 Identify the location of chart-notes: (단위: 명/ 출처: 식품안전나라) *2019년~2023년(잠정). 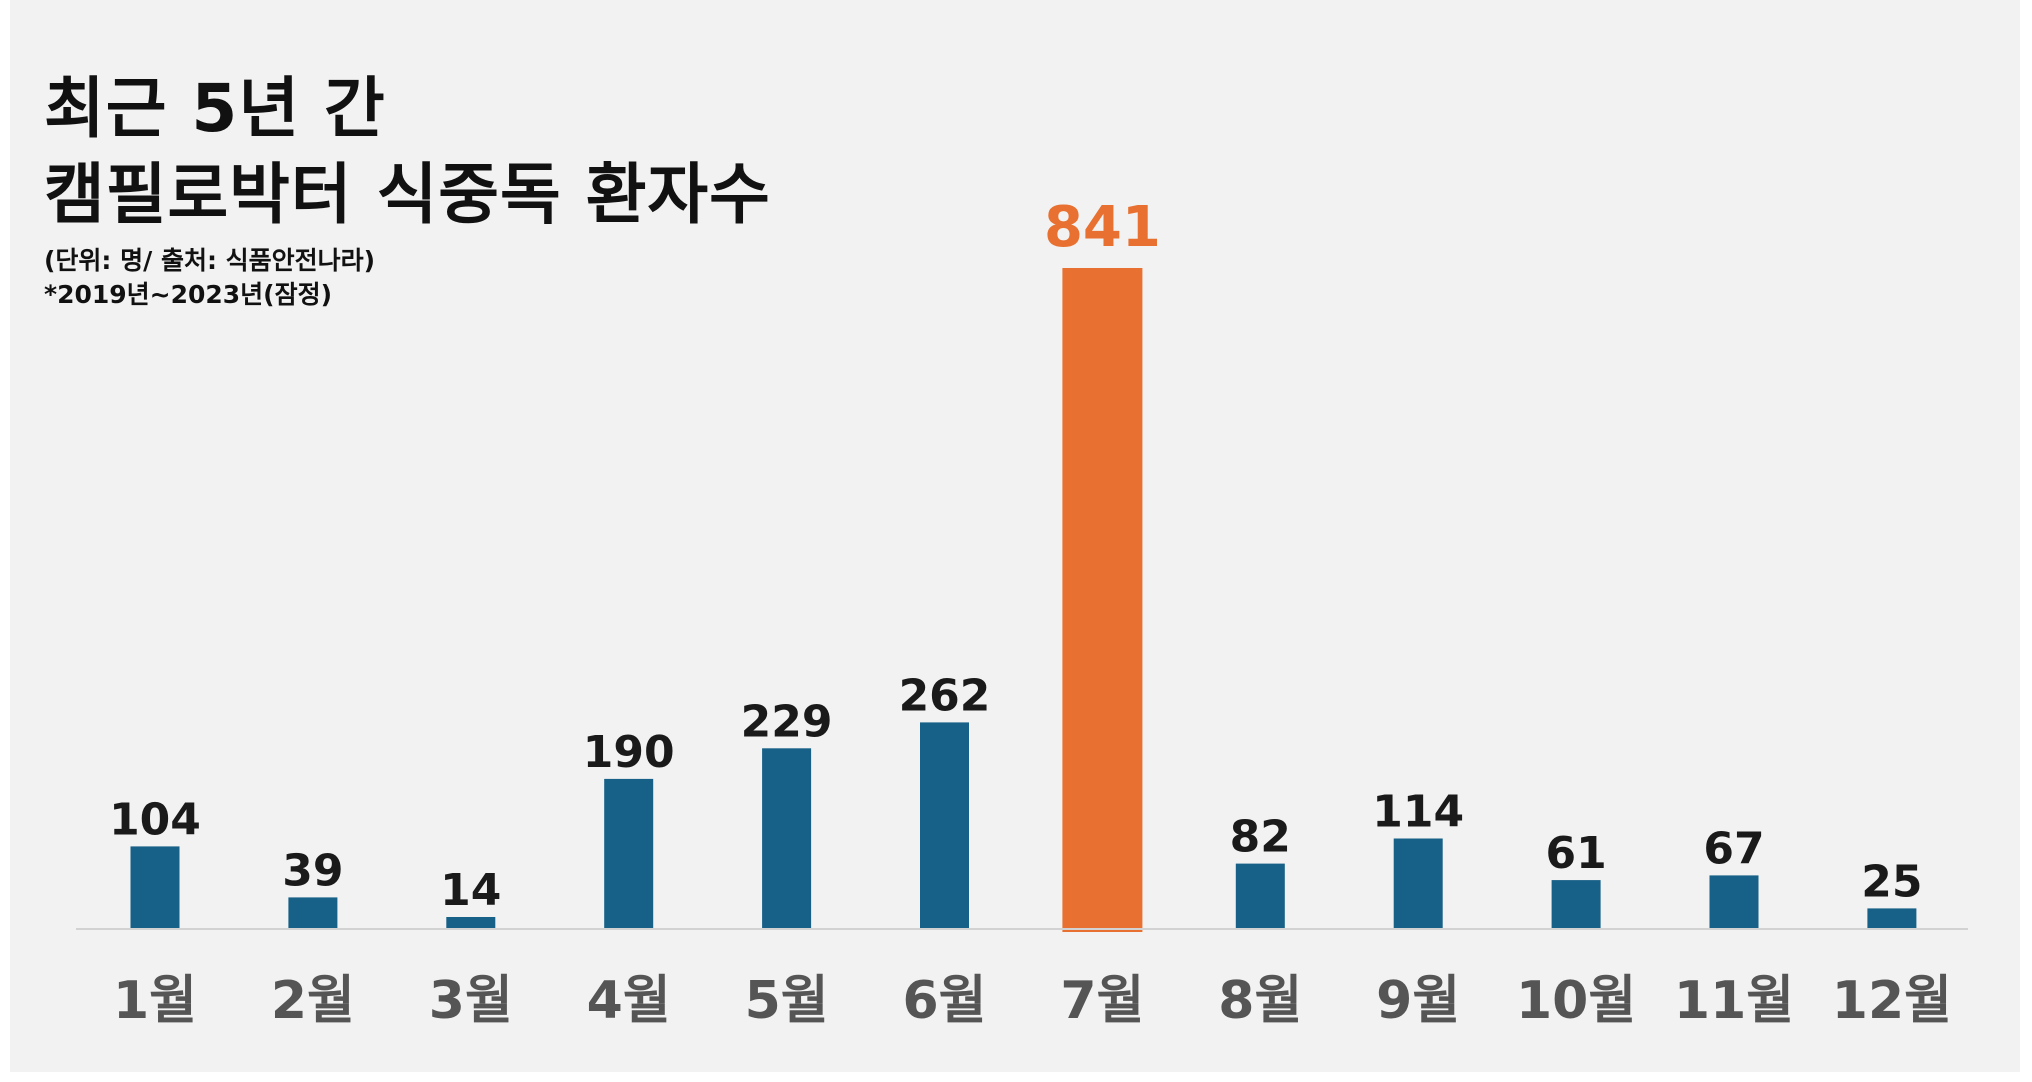
(209, 278).